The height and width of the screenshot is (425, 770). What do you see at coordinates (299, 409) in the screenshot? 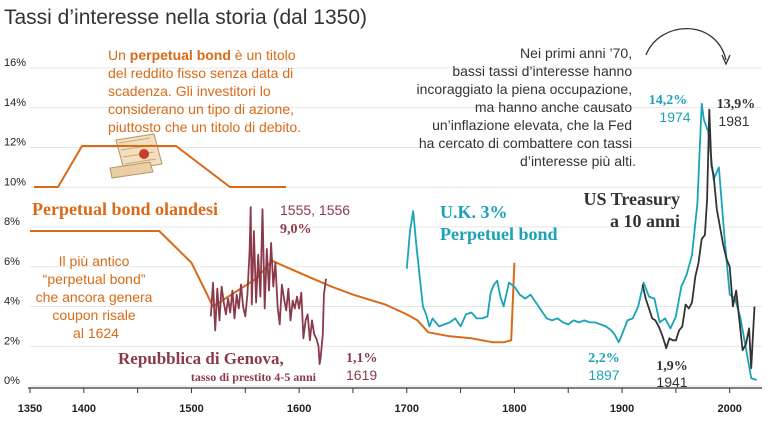
I see `x-tick-label: 1600` at bounding box center [299, 409].